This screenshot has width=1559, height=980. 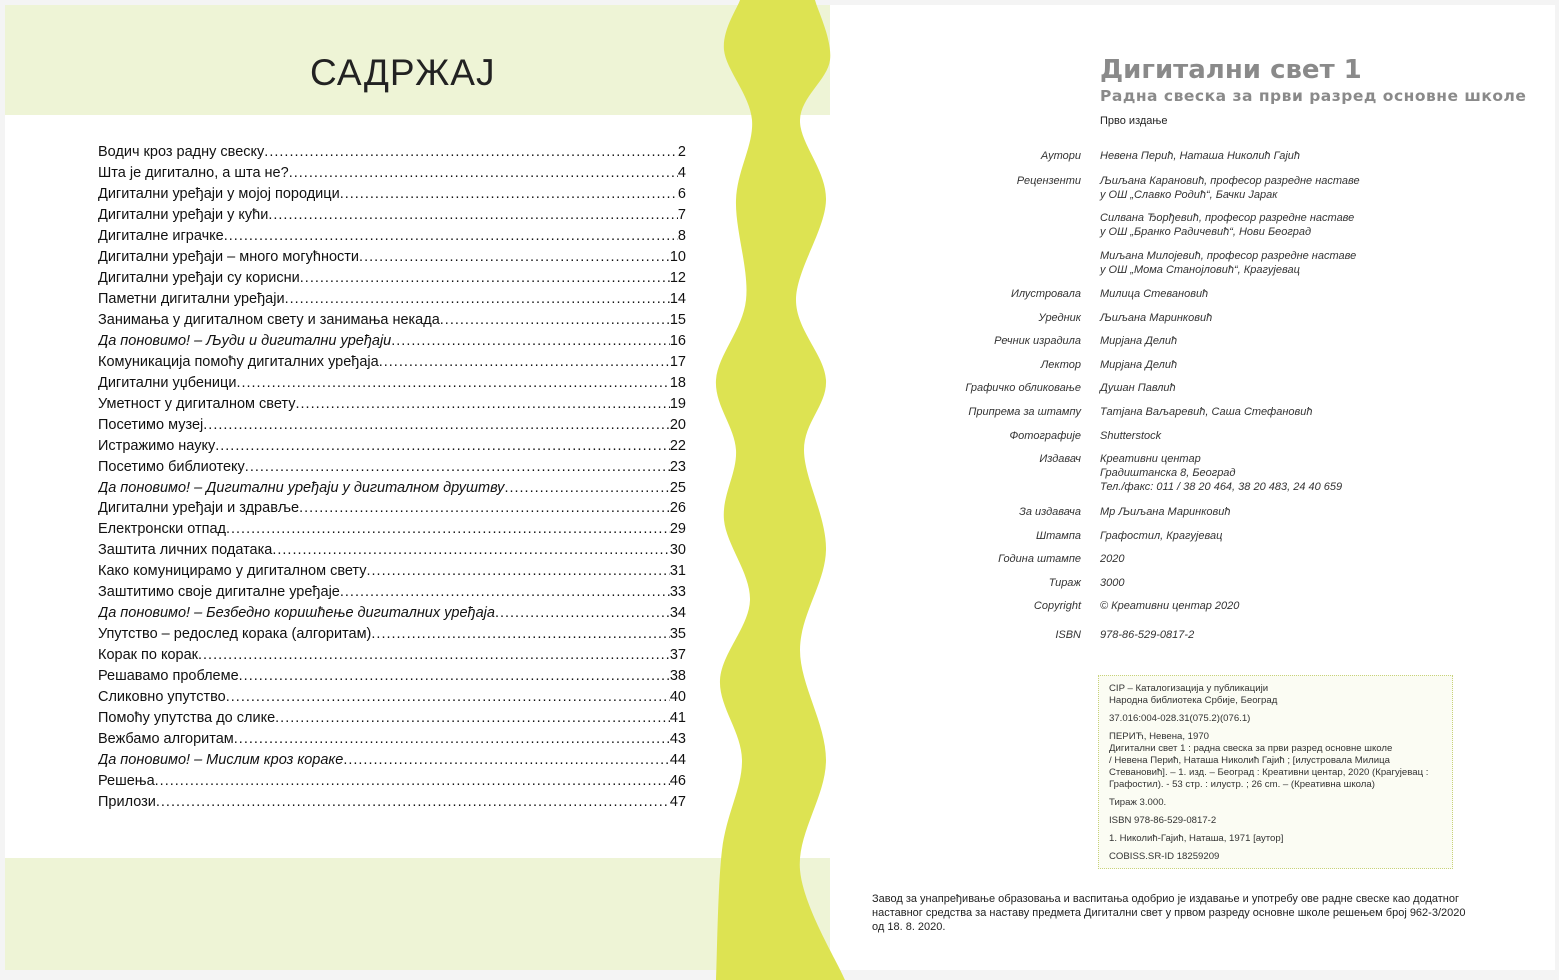 What do you see at coordinates (677, 760) in the screenshot?
I see `toc-item-page: 44` at bounding box center [677, 760].